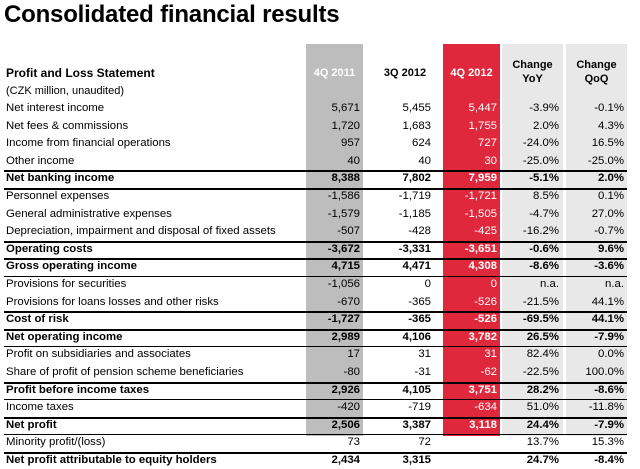 The height and width of the screenshot is (469, 640). I want to click on value-4q2011: 73, so click(353, 442).